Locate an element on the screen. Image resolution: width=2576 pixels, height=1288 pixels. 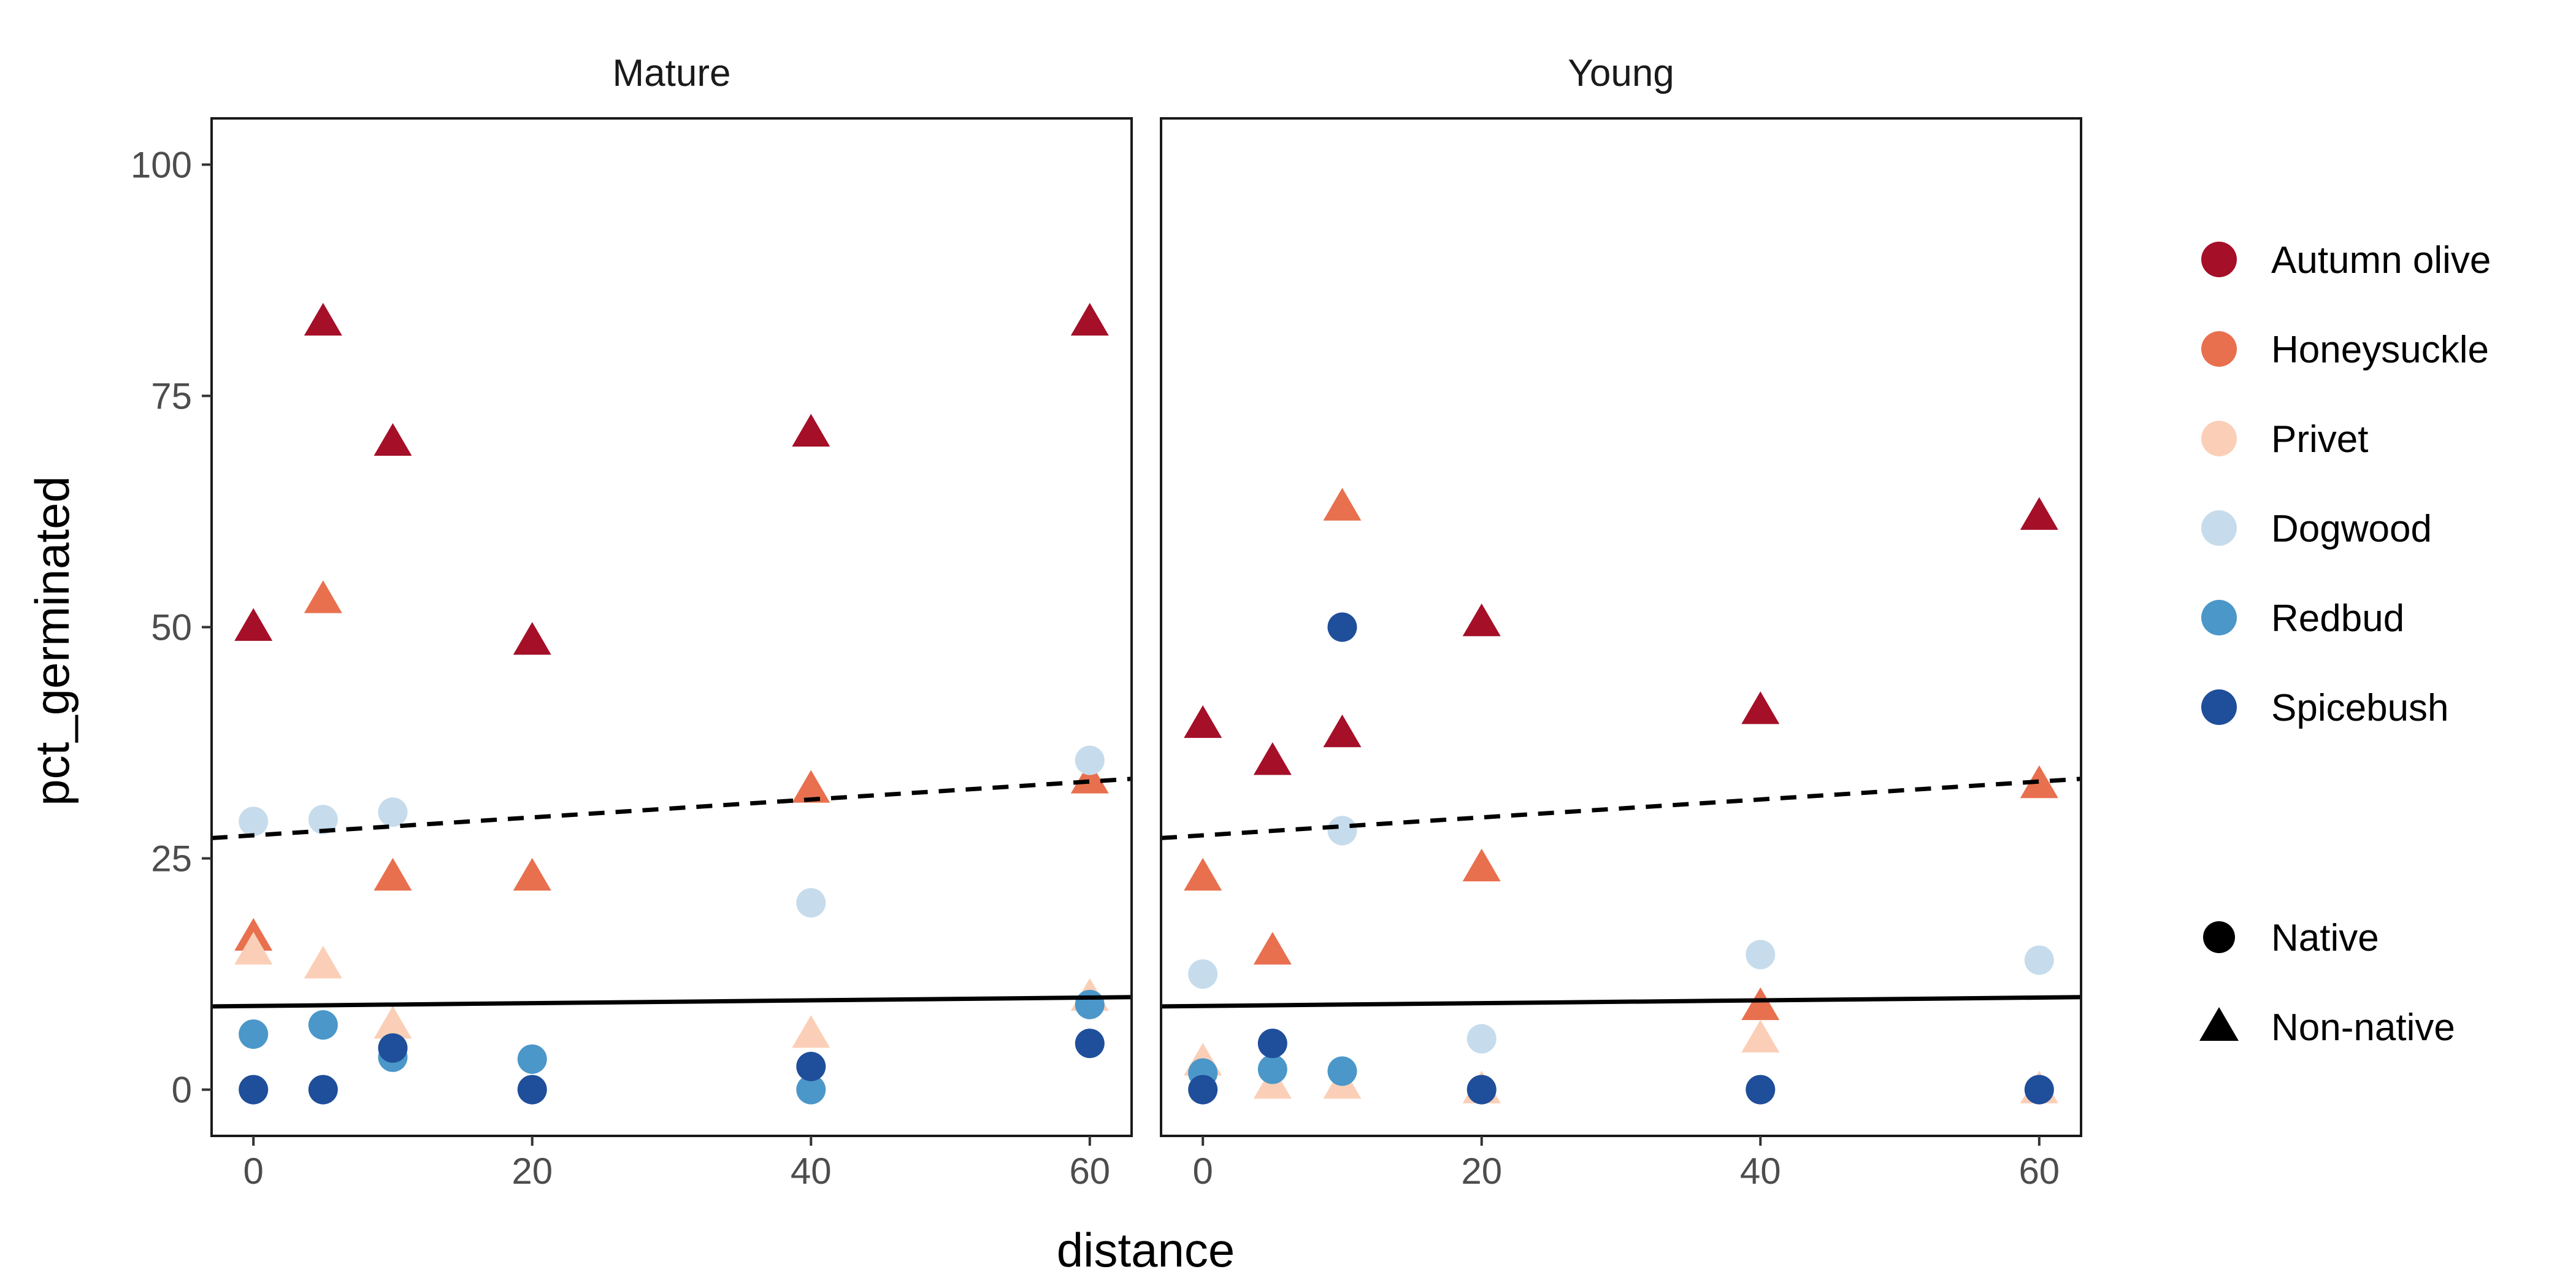
trend-line-native is located at coordinates (1621, 1002).